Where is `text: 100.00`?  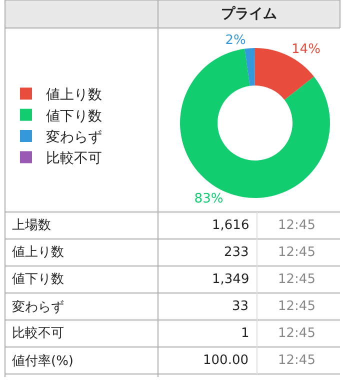 text: 100.00 is located at coordinates (225, 360).